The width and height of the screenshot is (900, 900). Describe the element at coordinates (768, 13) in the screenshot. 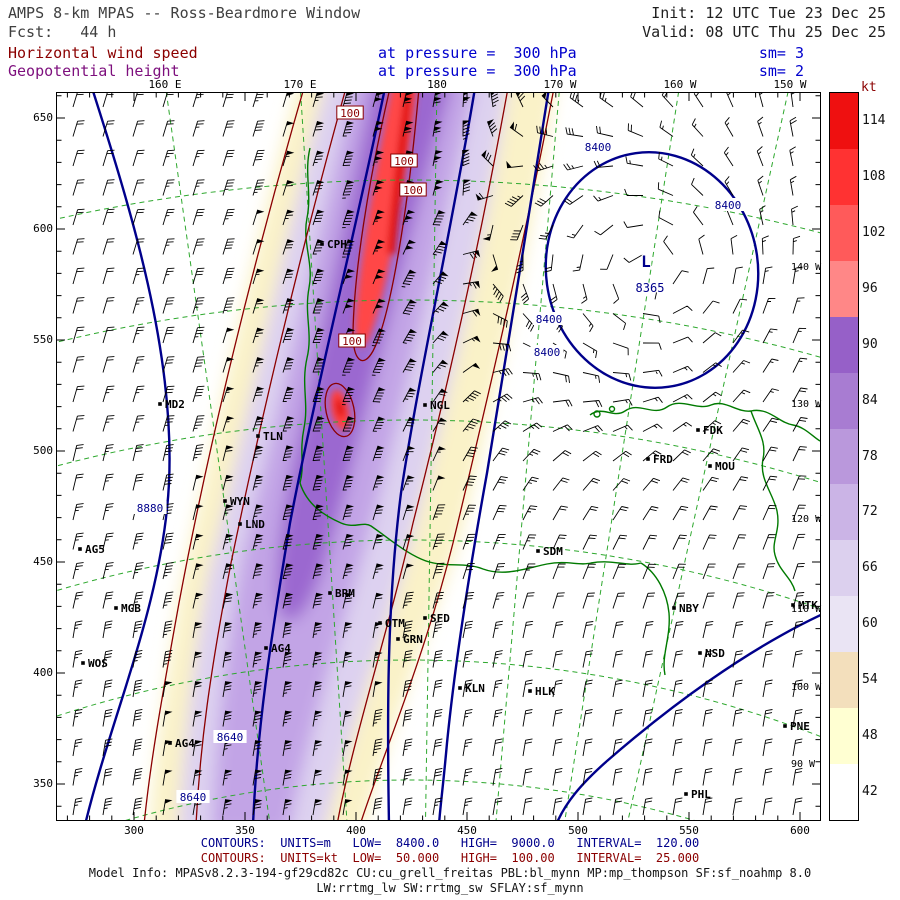

I see `init-time: Init: 12 UTC Tue 23 Dec 25` at that location.